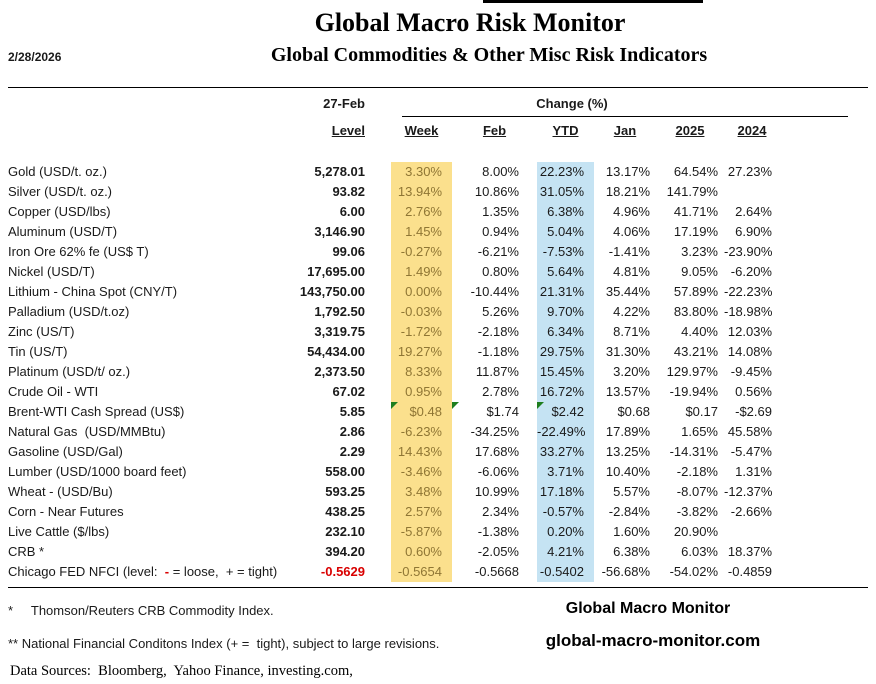 This screenshot has height=684, width=876. I want to click on cell-level: 3,319.75, so click(339, 331).